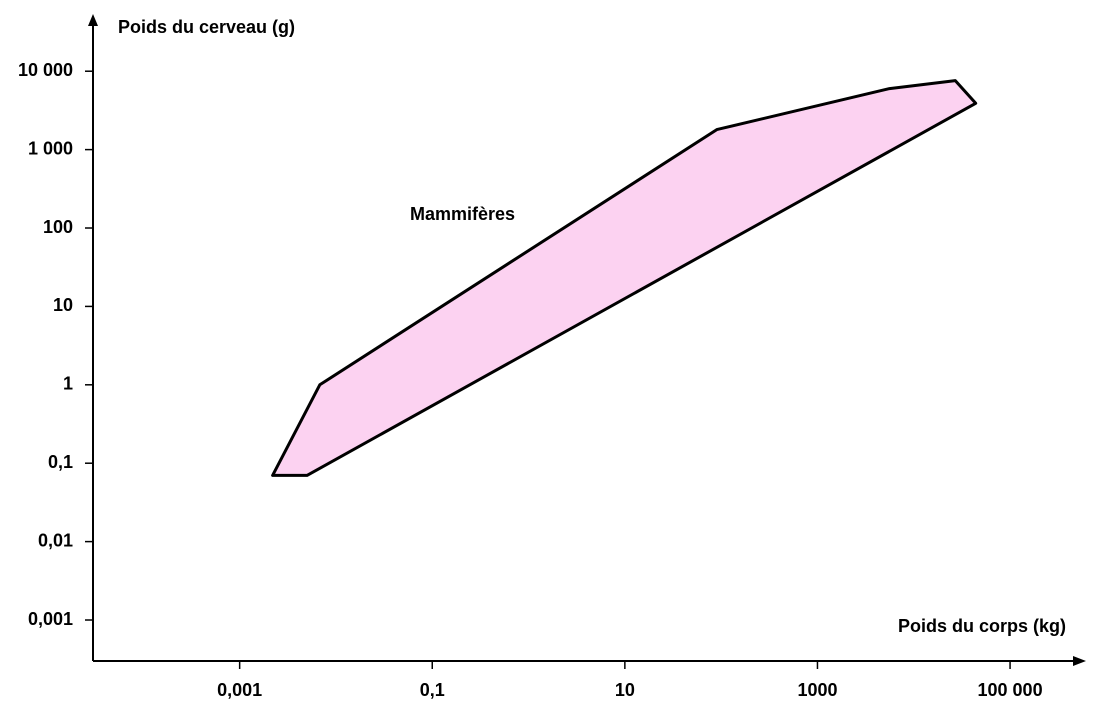  Describe the element at coordinates (93, 20) in the screenshot. I see `y-axis-arrow` at that location.